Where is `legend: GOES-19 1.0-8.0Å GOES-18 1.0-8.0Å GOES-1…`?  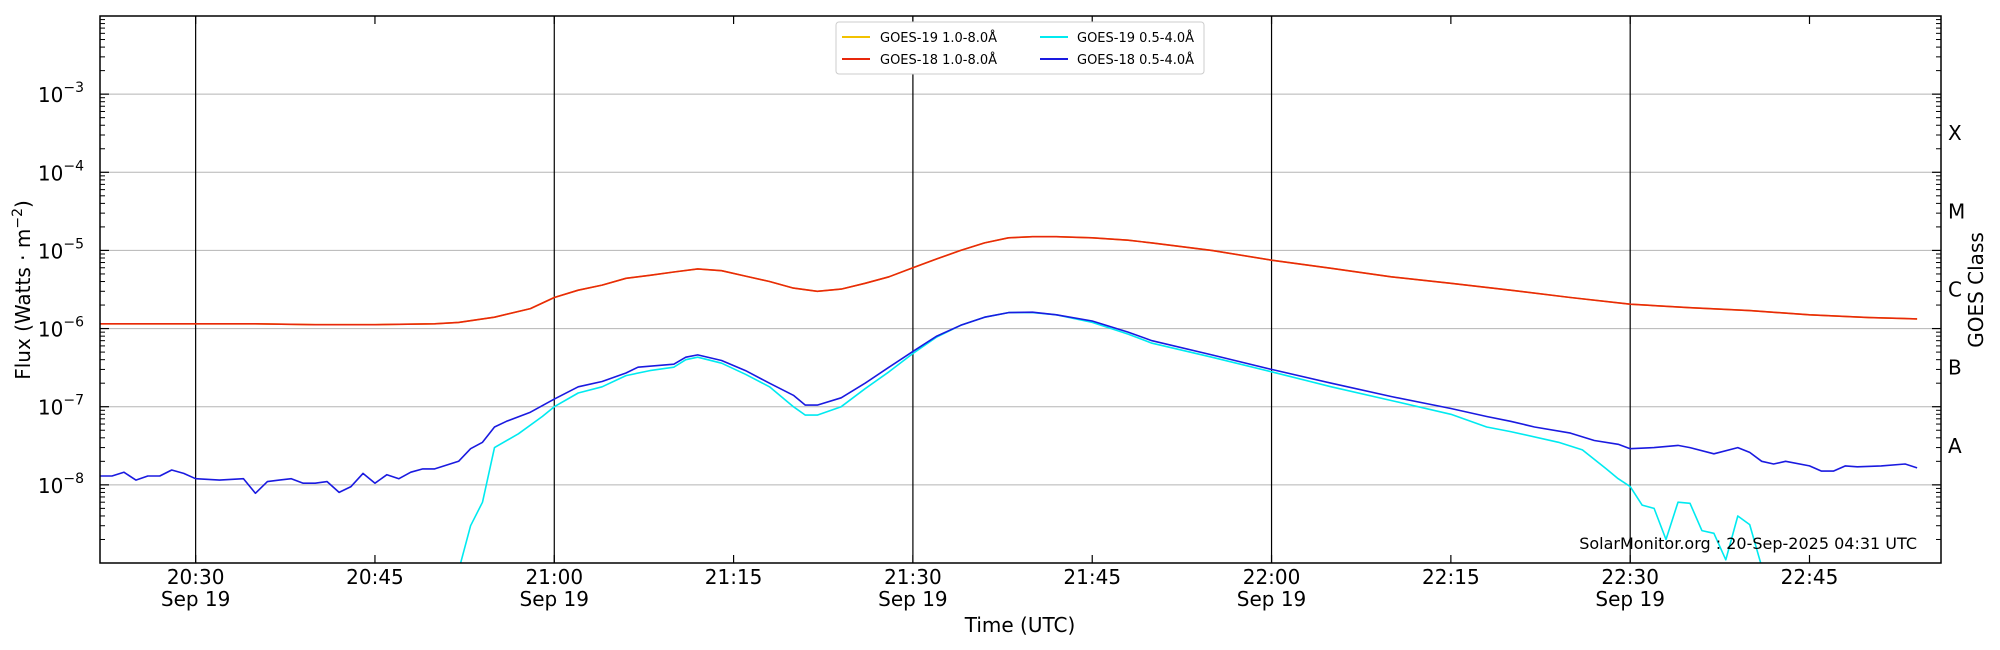
legend: GOES-19 1.0-8.0Å GOES-18 1.0-8.0Å GOES-1… is located at coordinates (1020, 48).